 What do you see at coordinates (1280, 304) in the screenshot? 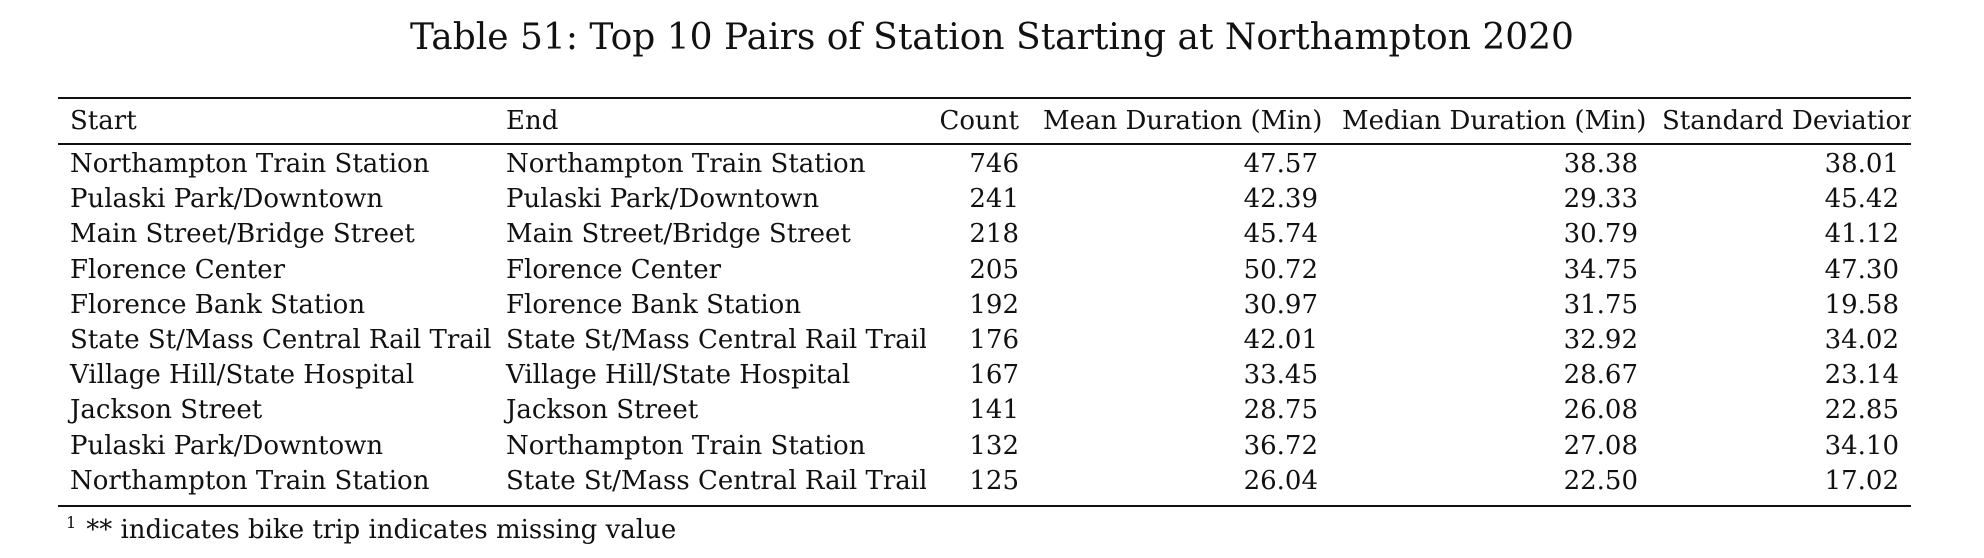
I see `cell-mean-duration: 30.97` at bounding box center [1280, 304].